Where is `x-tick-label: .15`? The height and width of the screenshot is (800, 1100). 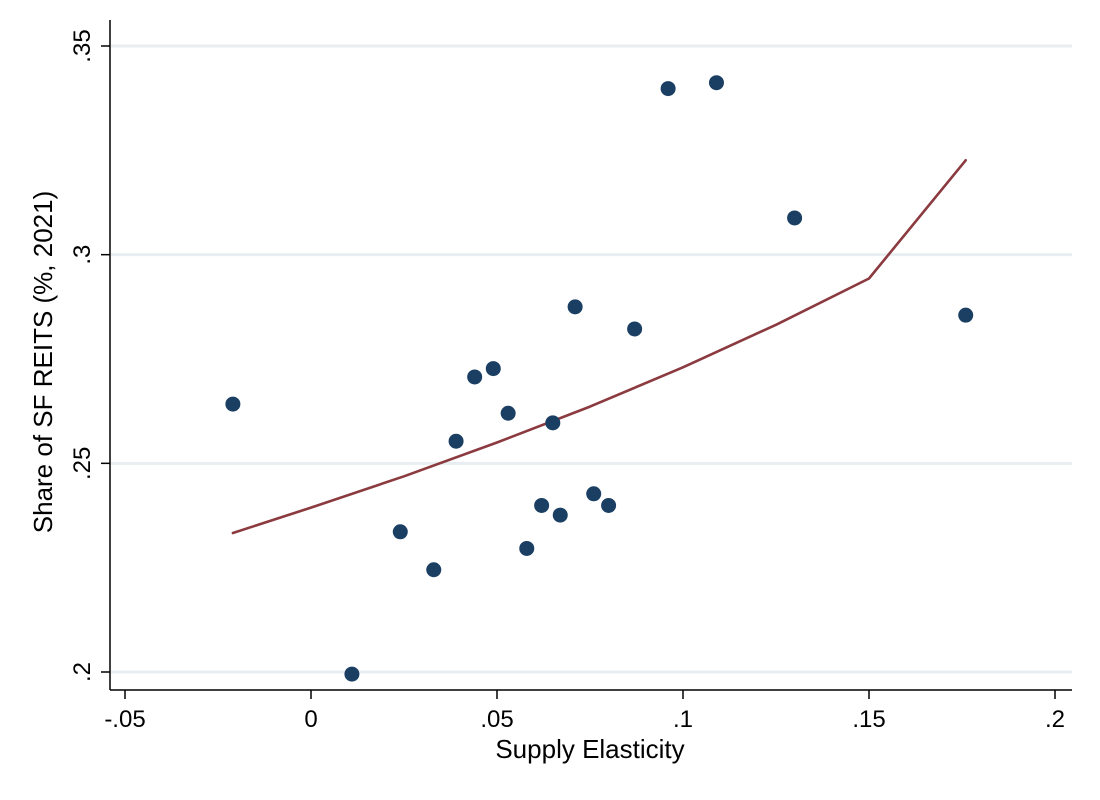 x-tick-label: .15 is located at coordinates (868, 719).